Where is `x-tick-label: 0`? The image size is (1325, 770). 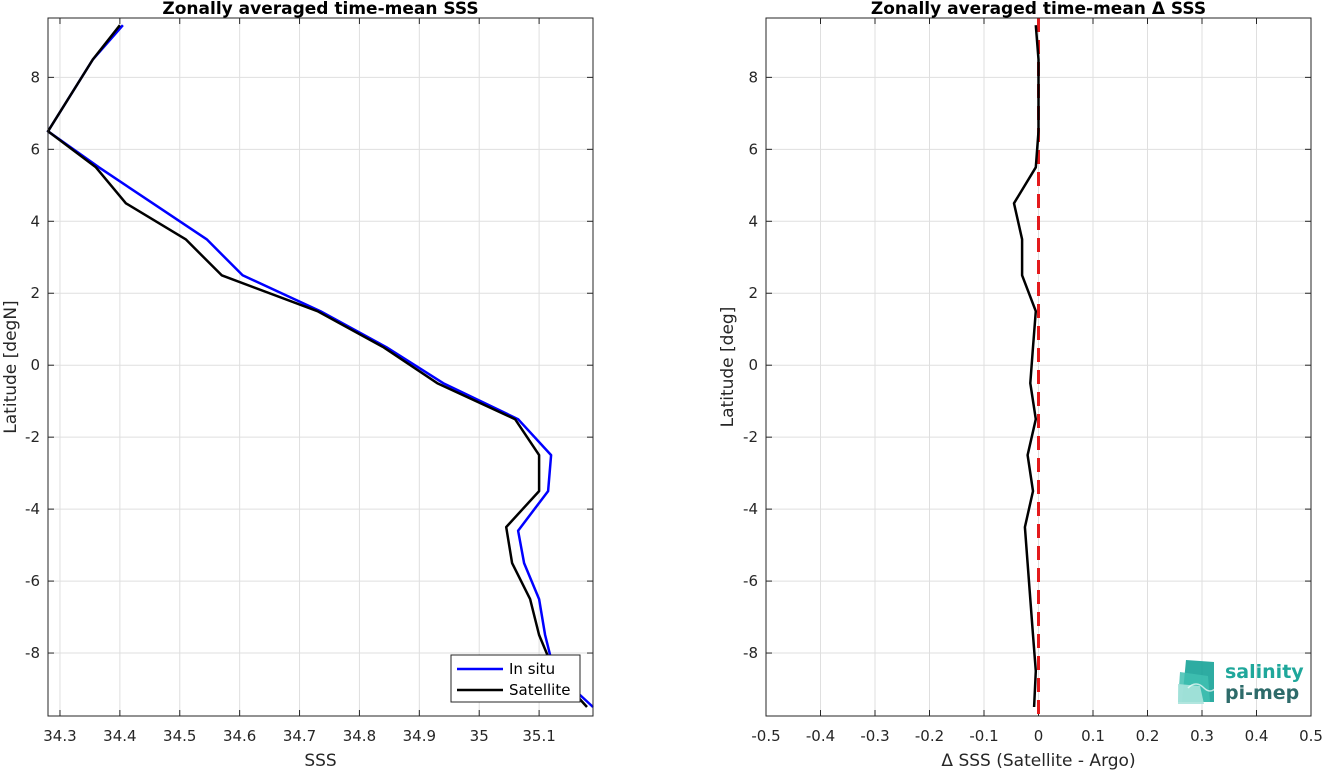
x-tick-label: 0 is located at coordinates (1039, 736).